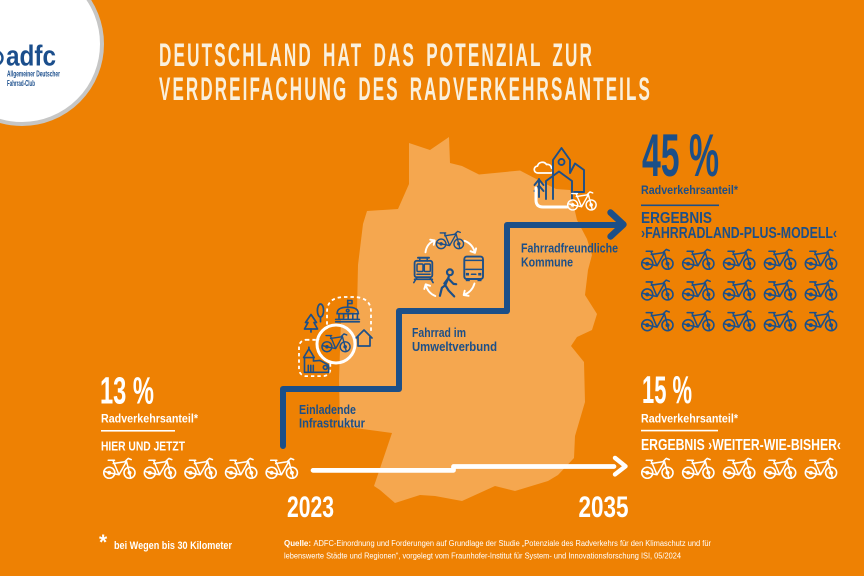 Image resolution: width=864 pixels, height=576 pixels. What do you see at coordinates (332, 423) in the screenshot?
I see `svg-text: Infrastruktur` at bounding box center [332, 423].